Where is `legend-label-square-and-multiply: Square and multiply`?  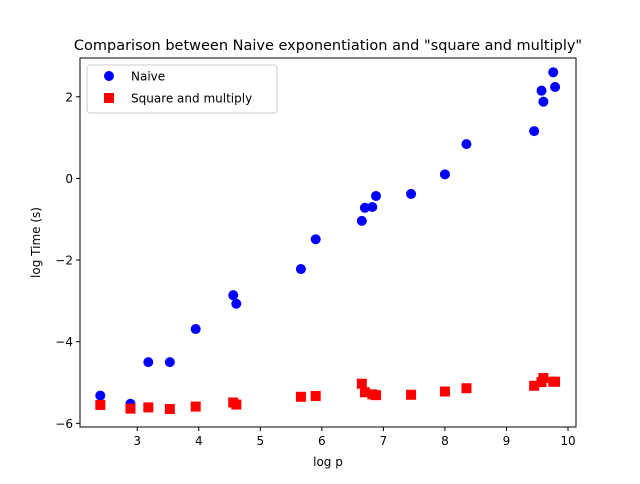
legend-label-square-and-multiply: Square and multiply is located at coordinates (191, 99).